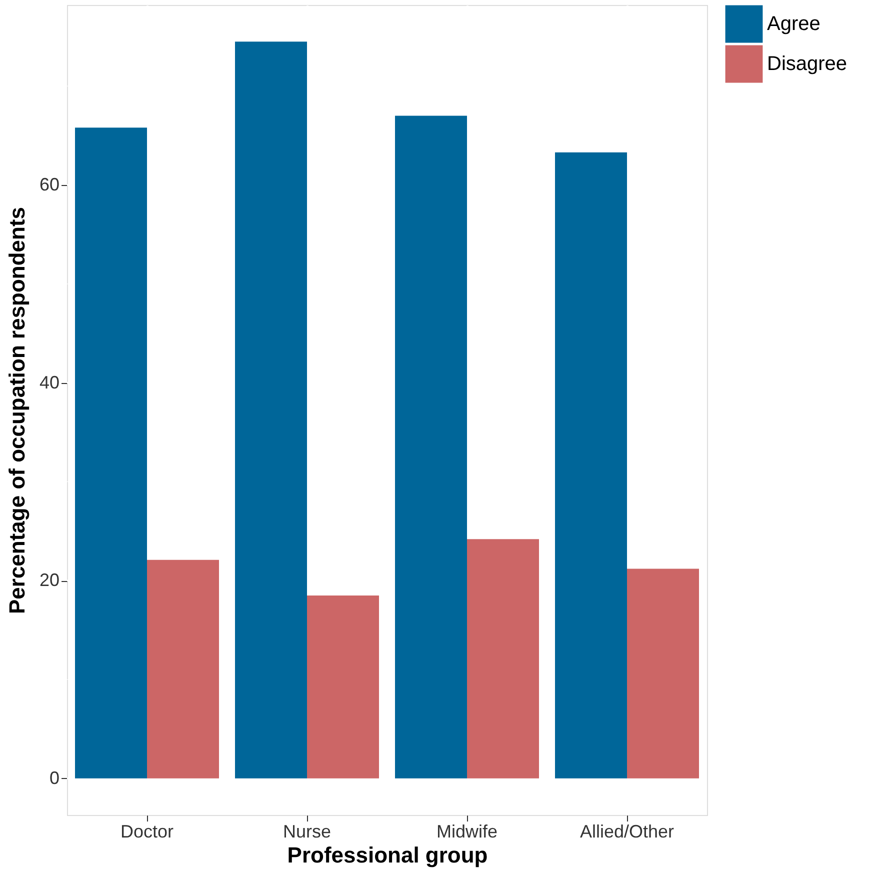 This screenshot has width=888, height=886. What do you see at coordinates (49, 580) in the screenshot?
I see `y-tick-label: 20` at bounding box center [49, 580].